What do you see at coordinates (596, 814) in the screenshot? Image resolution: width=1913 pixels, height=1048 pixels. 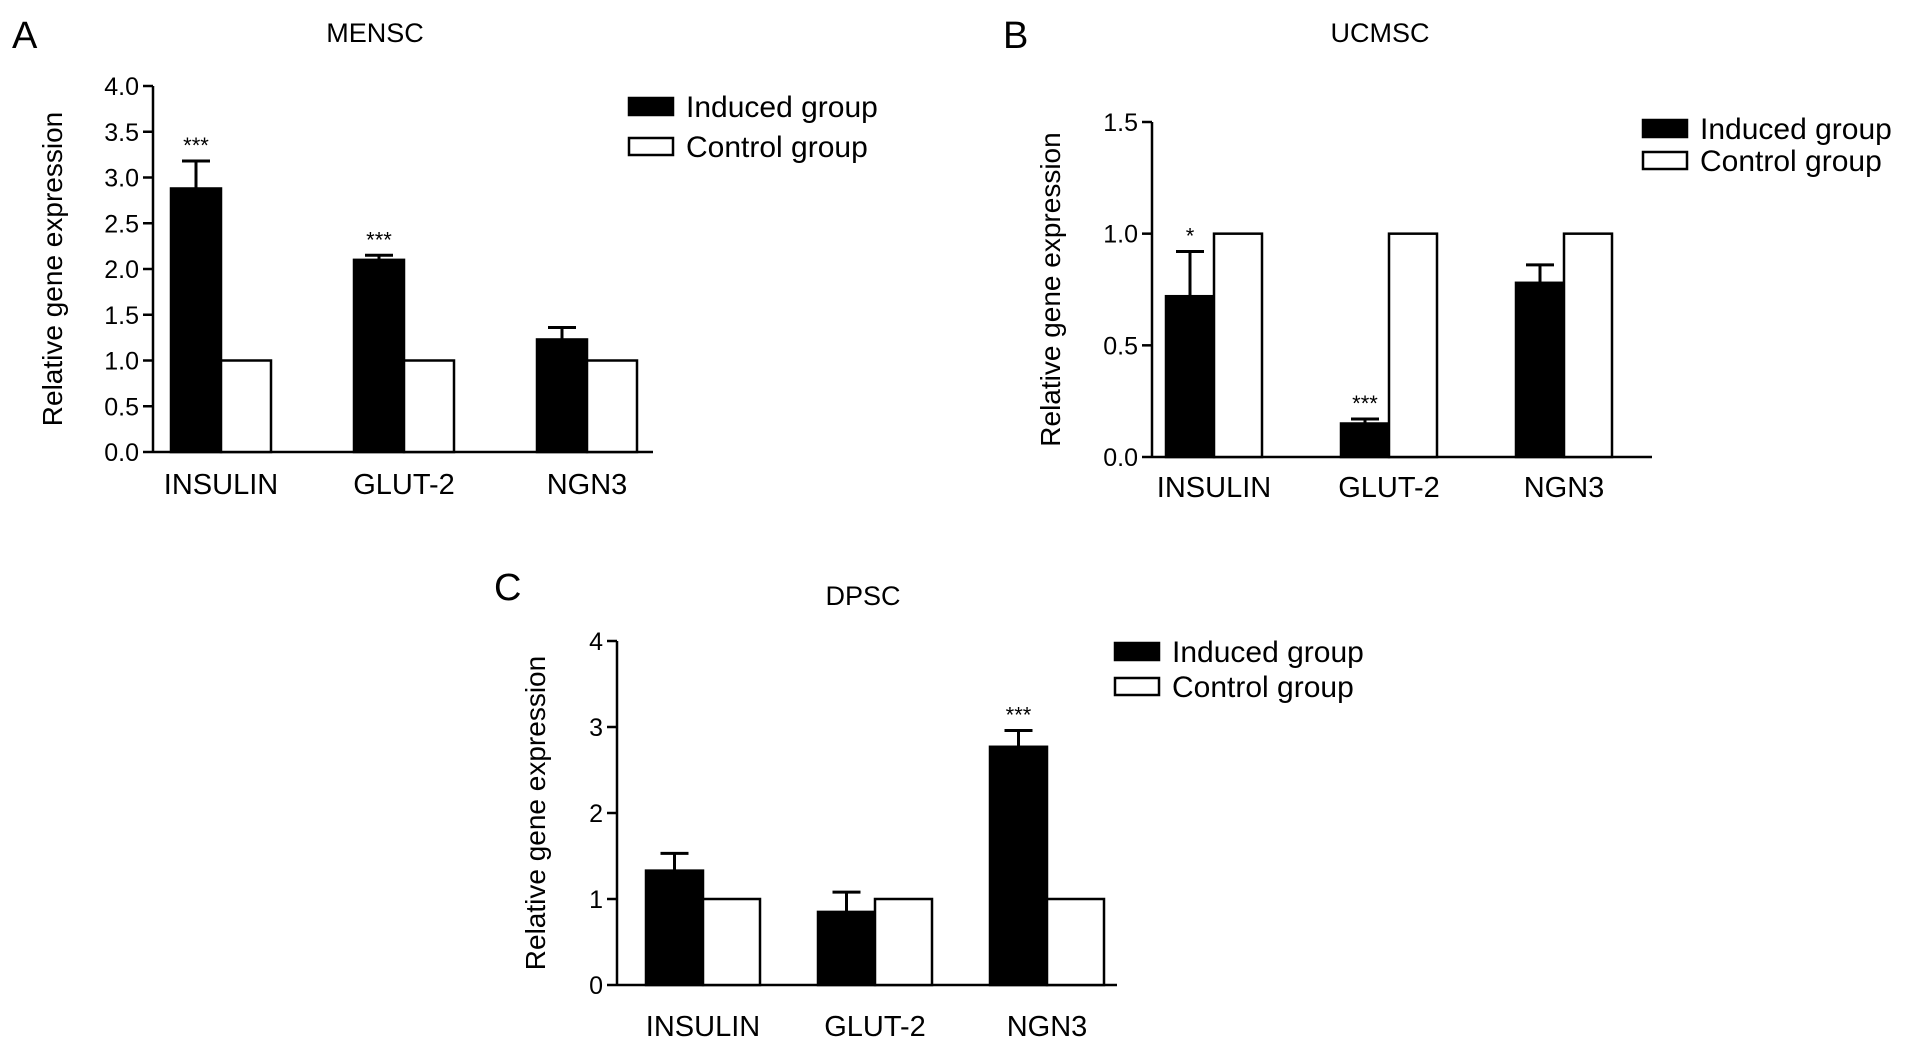 I see `y-tick-label: 2` at bounding box center [596, 814].